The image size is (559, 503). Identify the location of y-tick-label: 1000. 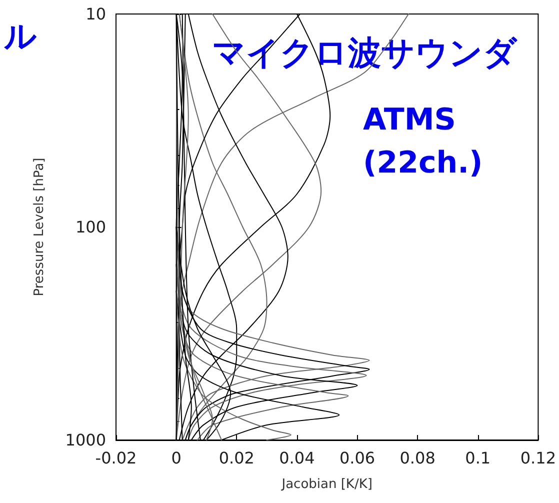
(85, 440).